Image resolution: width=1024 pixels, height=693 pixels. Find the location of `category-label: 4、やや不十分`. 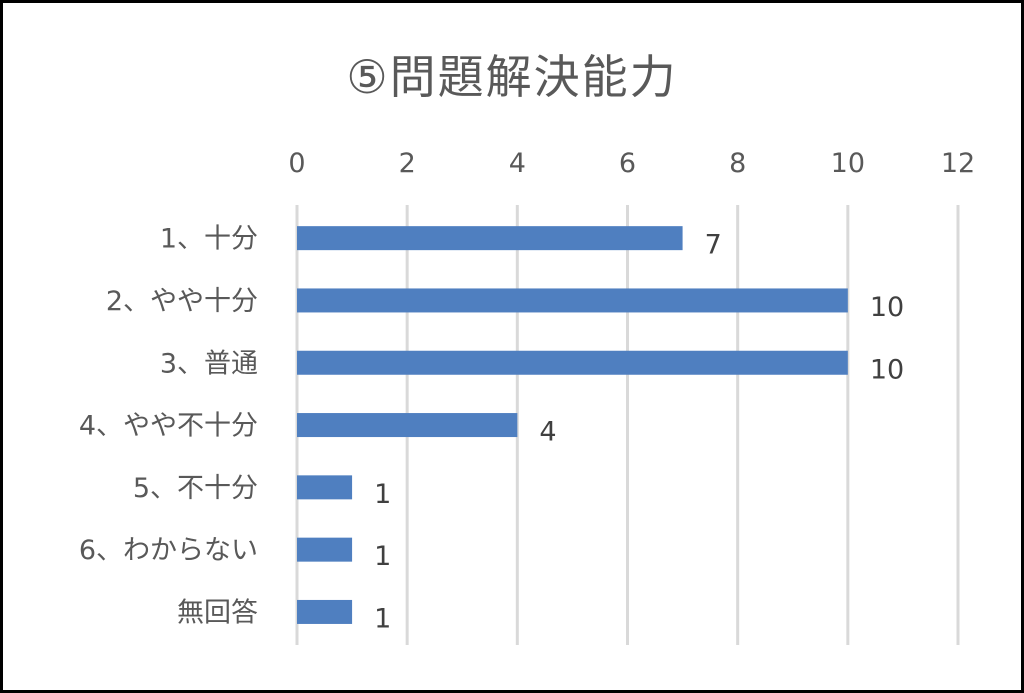

category-label: 4、やや不十分 is located at coordinates (168, 426).